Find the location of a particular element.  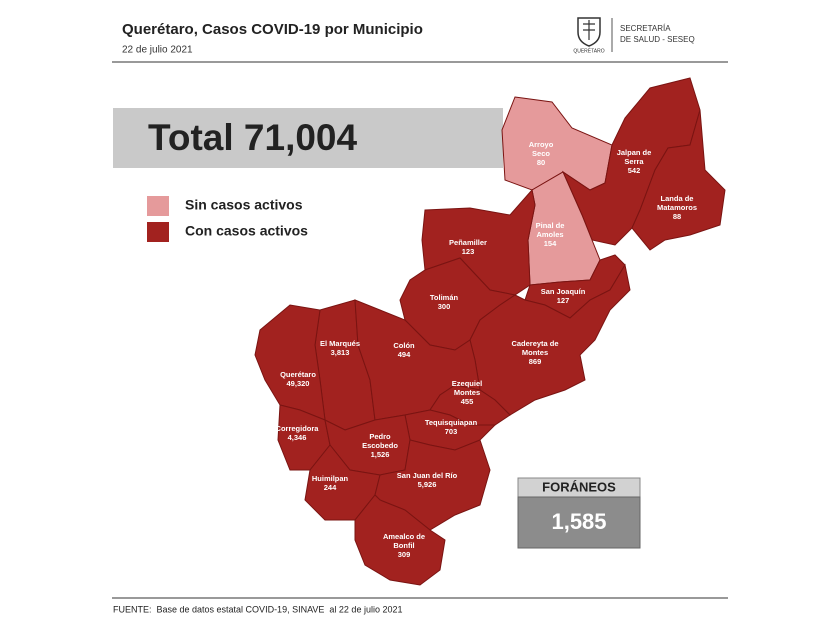

total: Total 71,004 is located at coordinates (253, 137).